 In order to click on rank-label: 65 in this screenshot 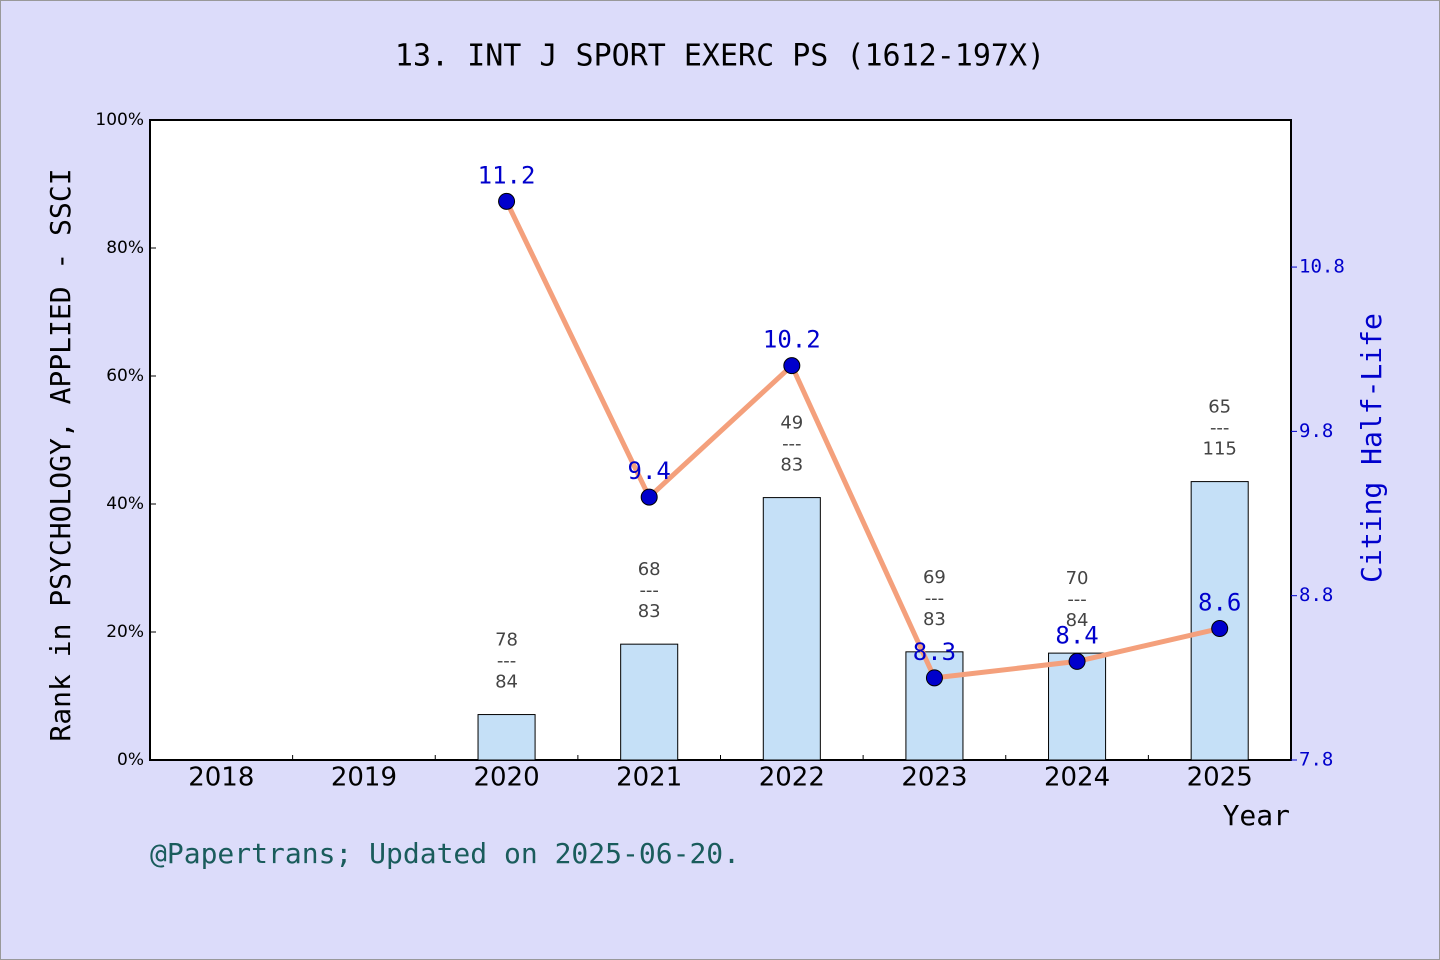, I will do `click(1219, 407)`.